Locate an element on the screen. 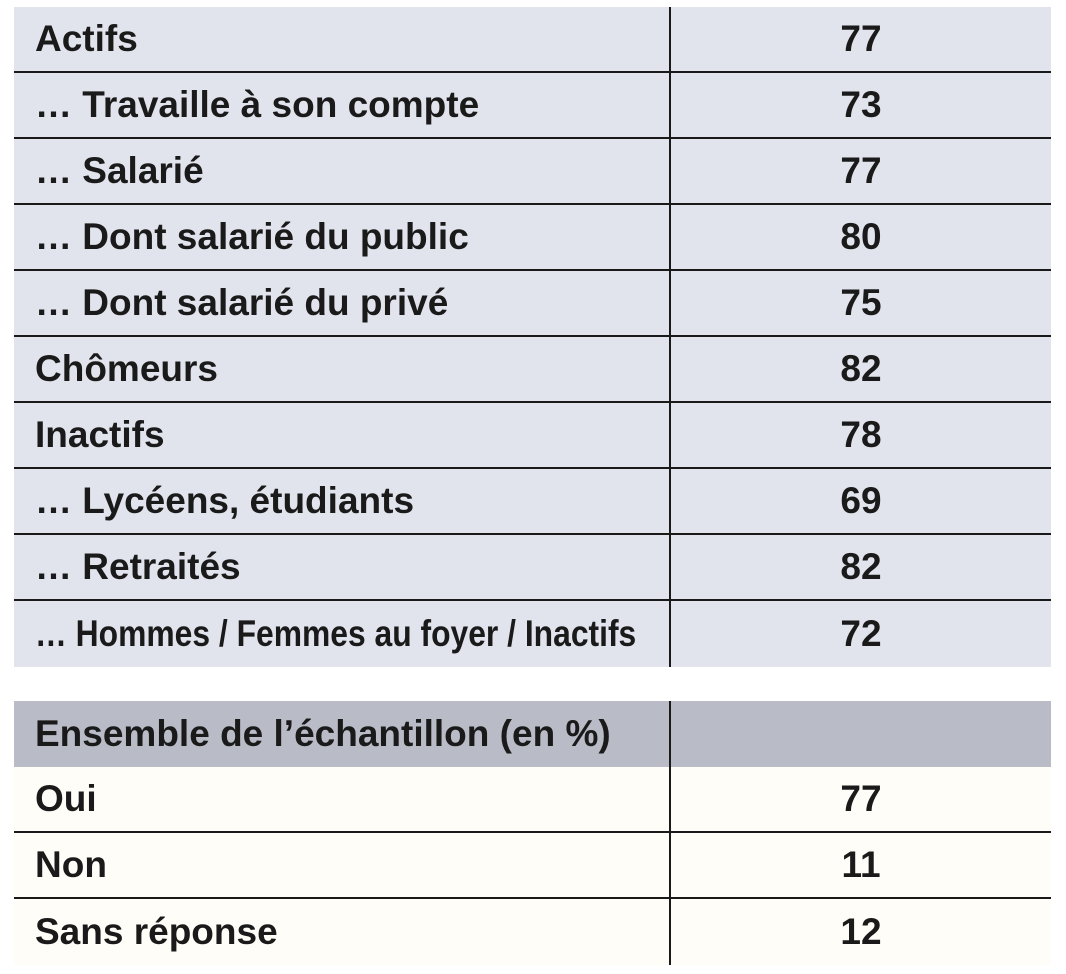 The image size is (1066, 974). row-value: 11 is located at coordinates (861, 864).